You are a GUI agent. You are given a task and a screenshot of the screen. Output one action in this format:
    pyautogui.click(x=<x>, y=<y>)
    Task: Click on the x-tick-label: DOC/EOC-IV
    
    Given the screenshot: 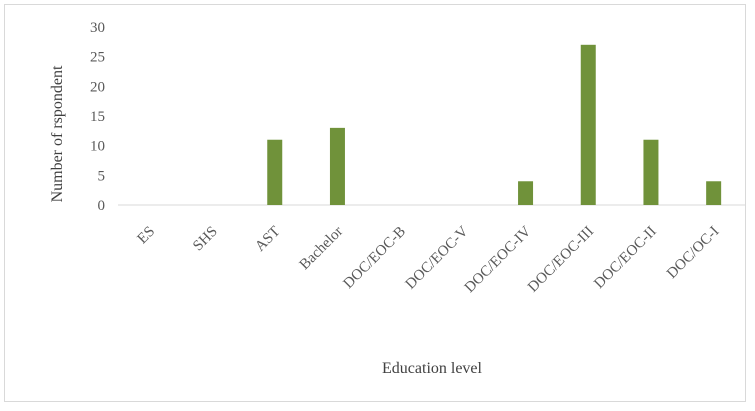 What is the action you would take?
    pyautogui.click(x=498, y=259)
    